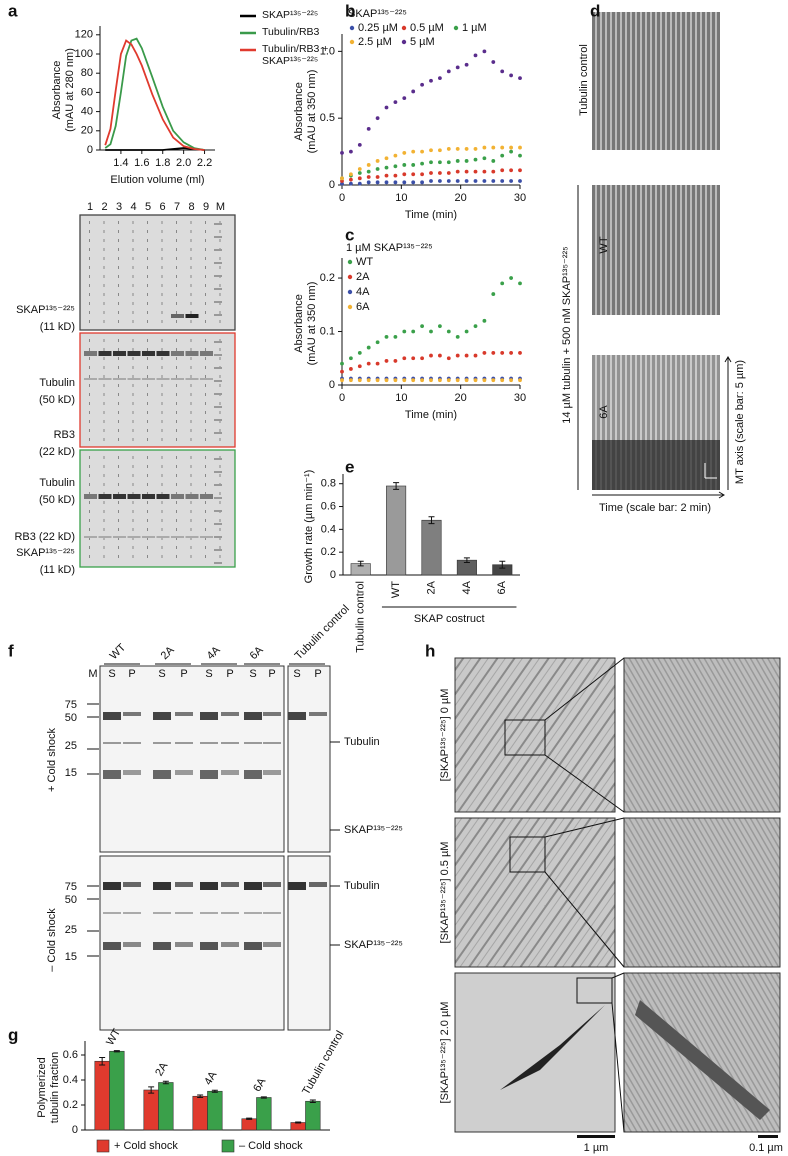 This screenshot has width=788, height=1156. I want to click on x-tick-label: 4A, so click(210, 1078).